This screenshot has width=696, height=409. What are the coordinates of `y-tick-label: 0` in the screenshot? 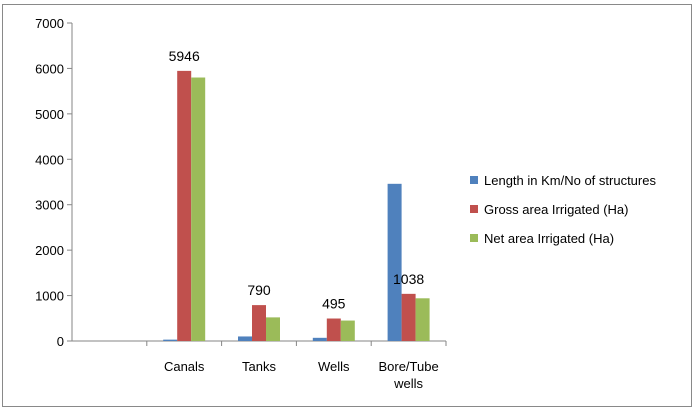 It's located at (60, 341).